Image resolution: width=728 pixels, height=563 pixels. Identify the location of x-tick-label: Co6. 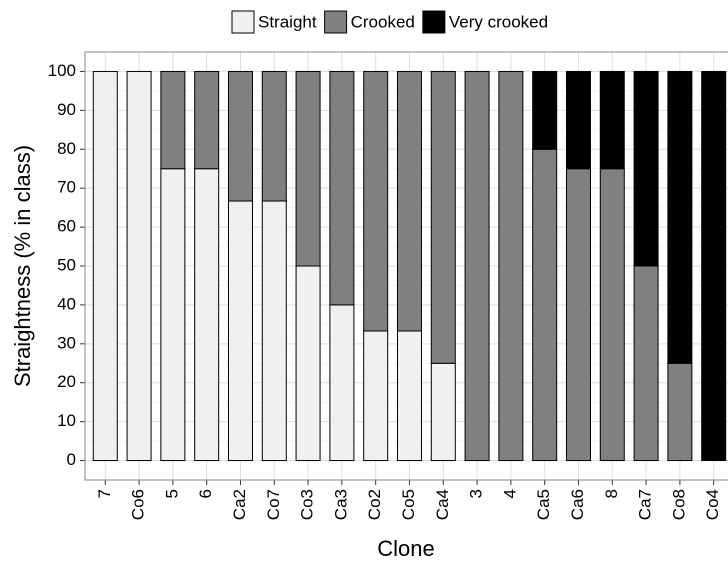
(138, 504).